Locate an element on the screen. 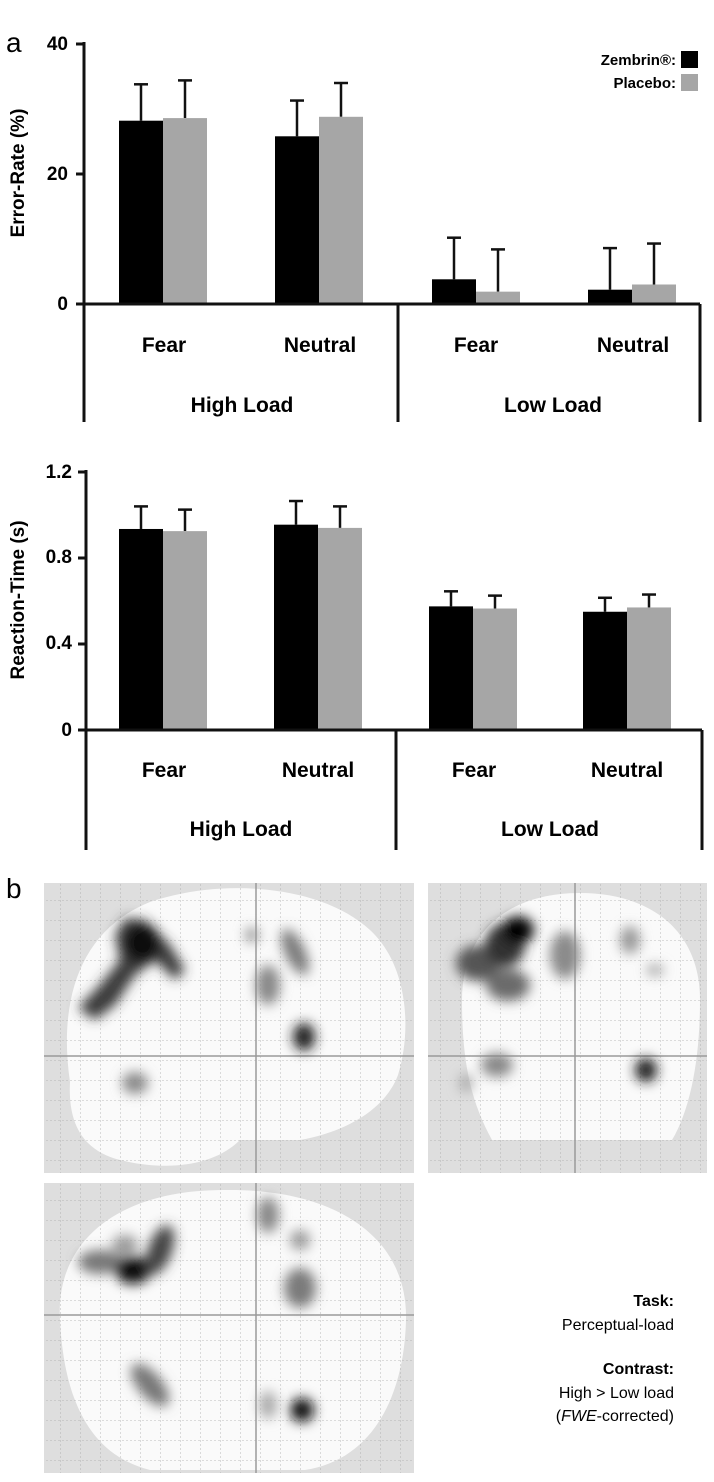 This screenshot has height=1482, width=714. legend-swatch-placebo is located at coordinates (689, 82).